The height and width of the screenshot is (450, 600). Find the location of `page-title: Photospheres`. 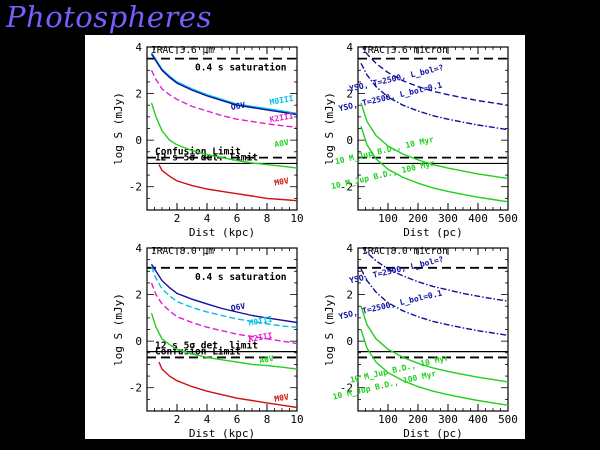

page-title: Photospheres is located at coordinates (109, 17).